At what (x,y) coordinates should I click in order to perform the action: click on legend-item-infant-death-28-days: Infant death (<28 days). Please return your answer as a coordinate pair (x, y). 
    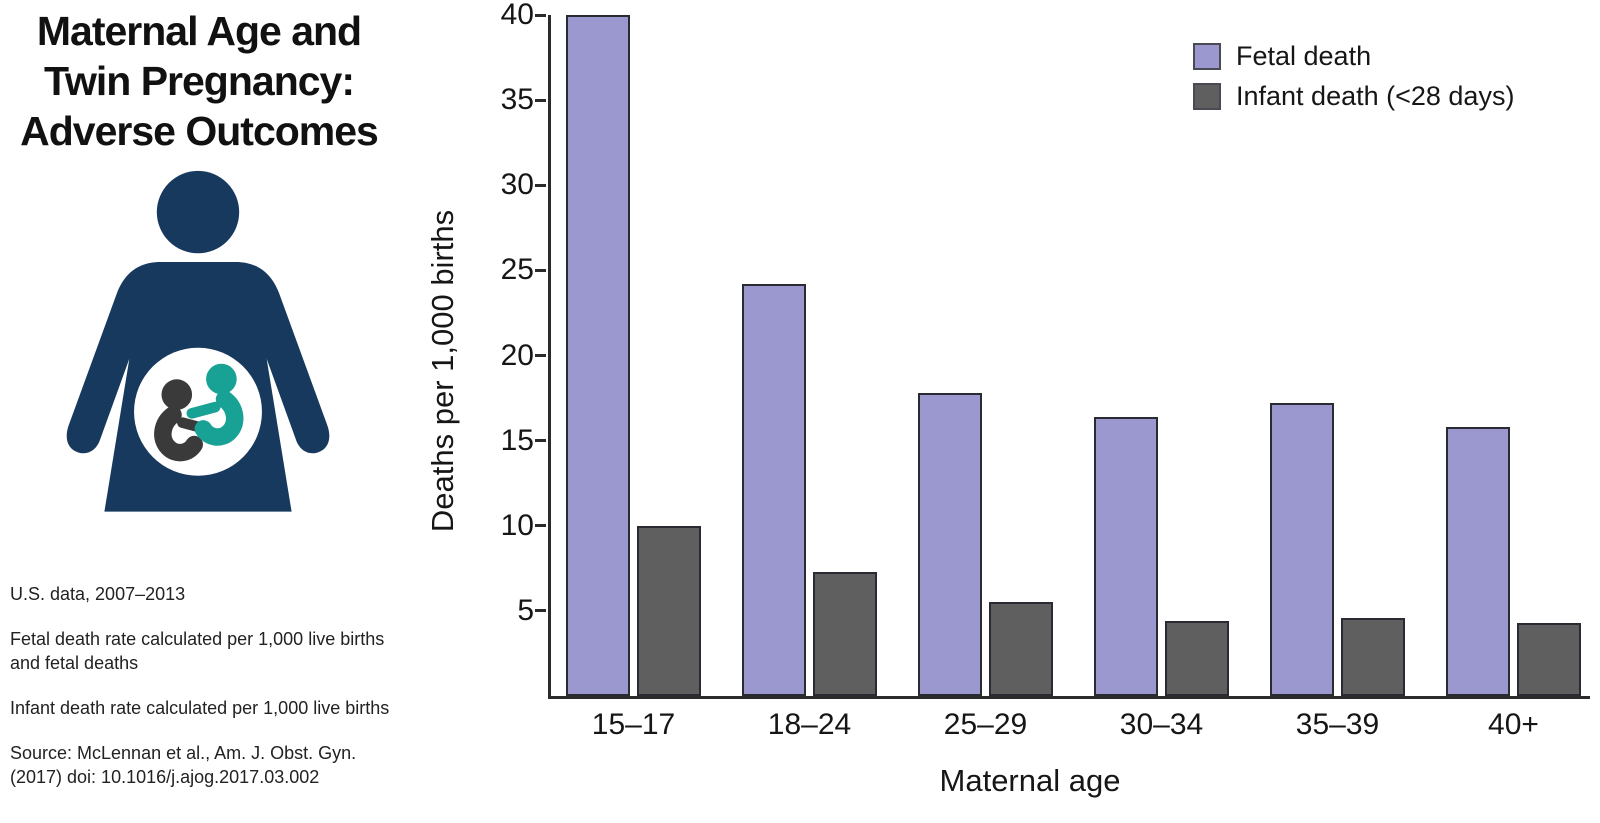
    Looking at the image, I should click on (1354, 96).